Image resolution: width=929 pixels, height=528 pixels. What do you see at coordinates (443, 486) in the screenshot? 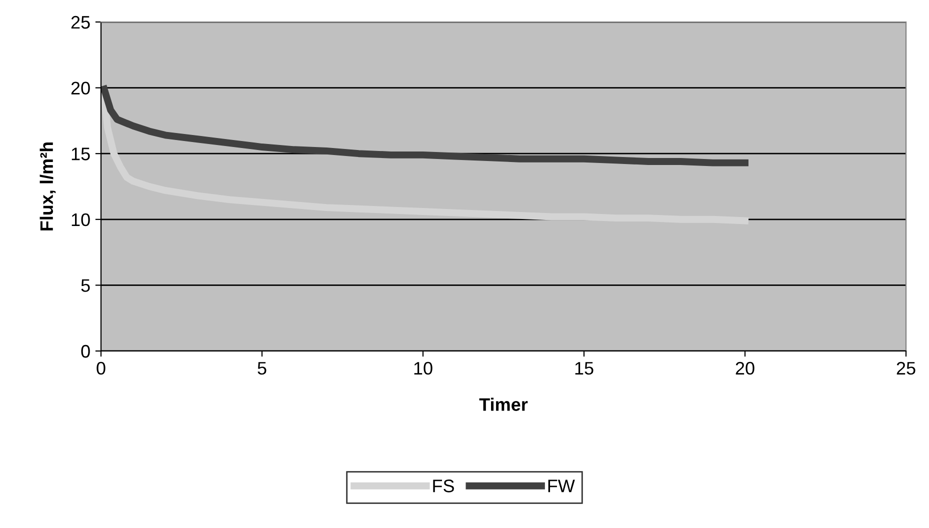
I see `legend-label: FS` at bounding box center [443, 486].